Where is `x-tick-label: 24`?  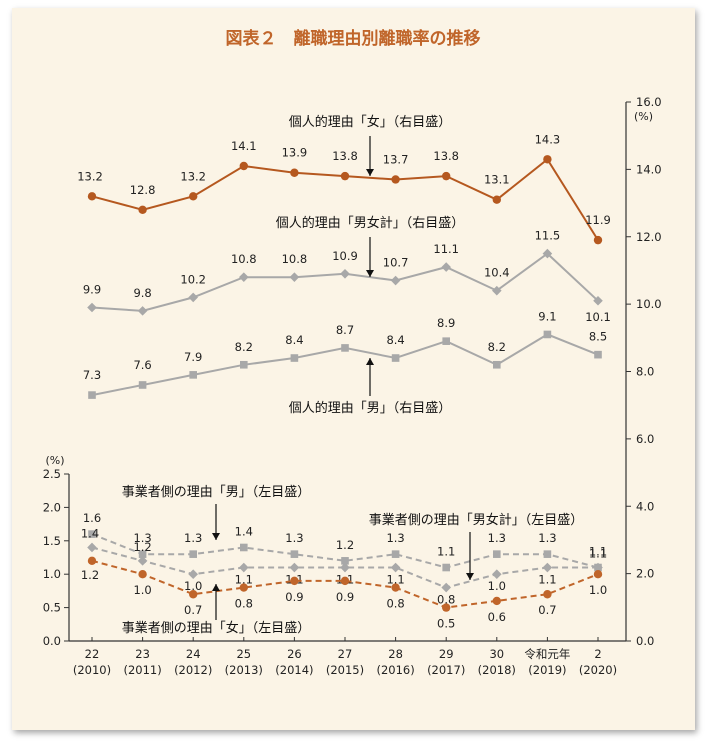
x-tick-label: 24 is located at coordinates (193, 654).